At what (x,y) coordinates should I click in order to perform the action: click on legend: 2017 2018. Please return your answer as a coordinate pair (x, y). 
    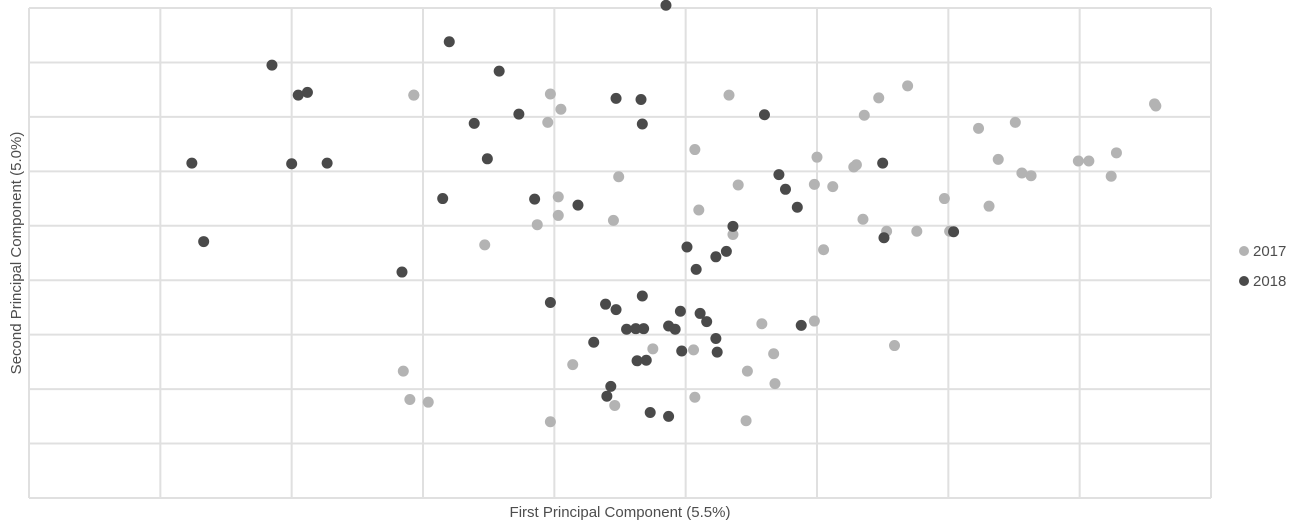
    Looking at the image, I should click on (1262, 266).